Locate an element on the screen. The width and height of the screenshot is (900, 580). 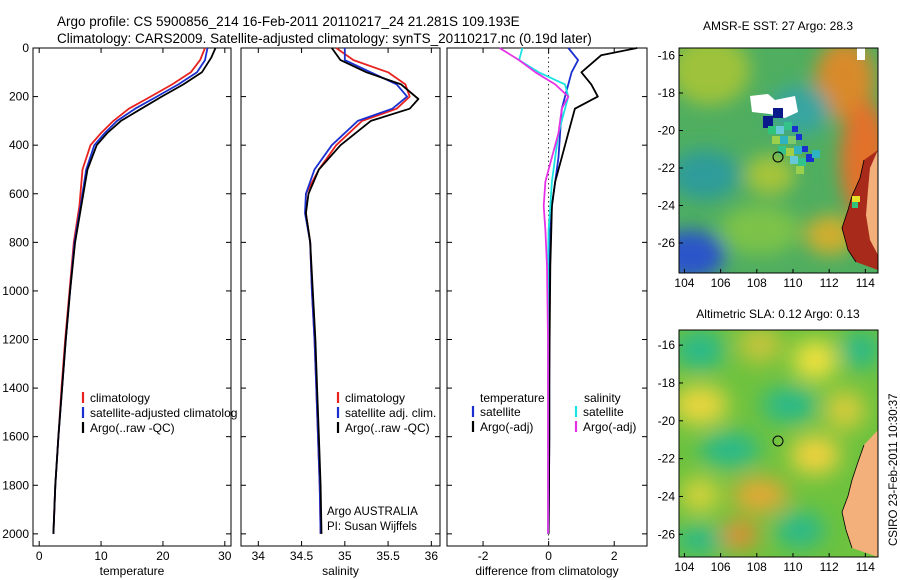
x-tick-label: 36 is located at coordinates (432, 556).